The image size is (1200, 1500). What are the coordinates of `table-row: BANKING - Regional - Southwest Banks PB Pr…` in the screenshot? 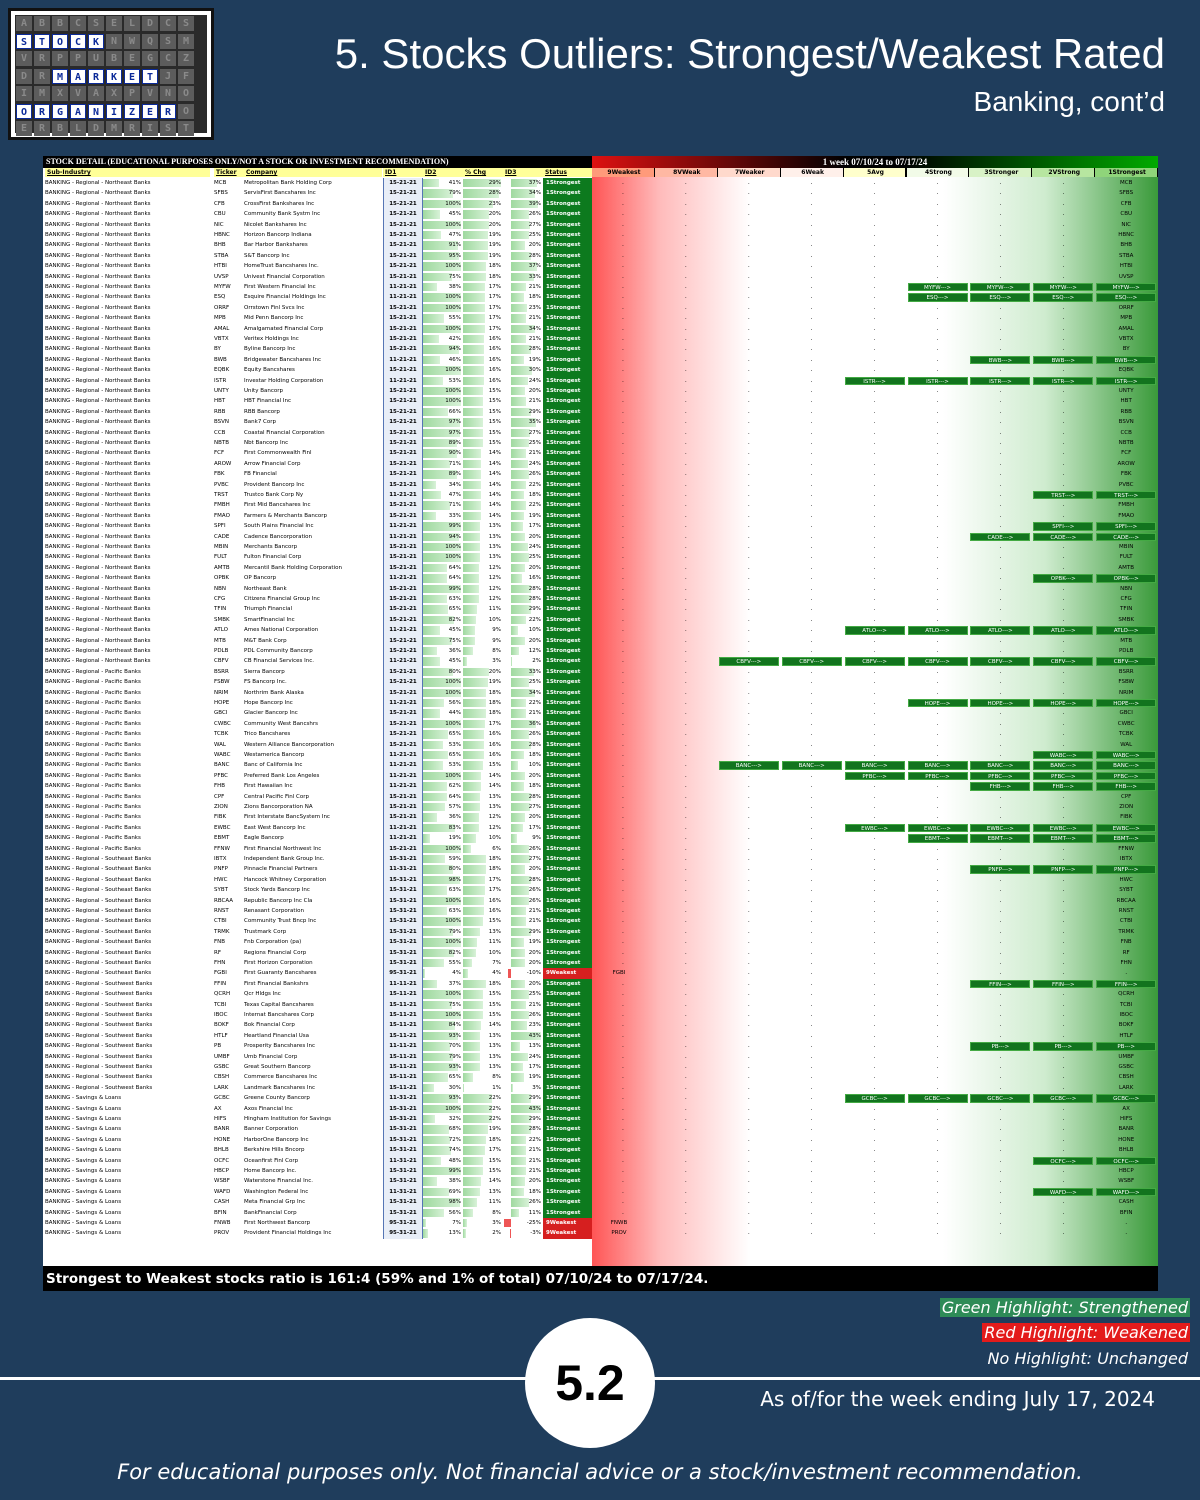 It's located at (600, 1046).